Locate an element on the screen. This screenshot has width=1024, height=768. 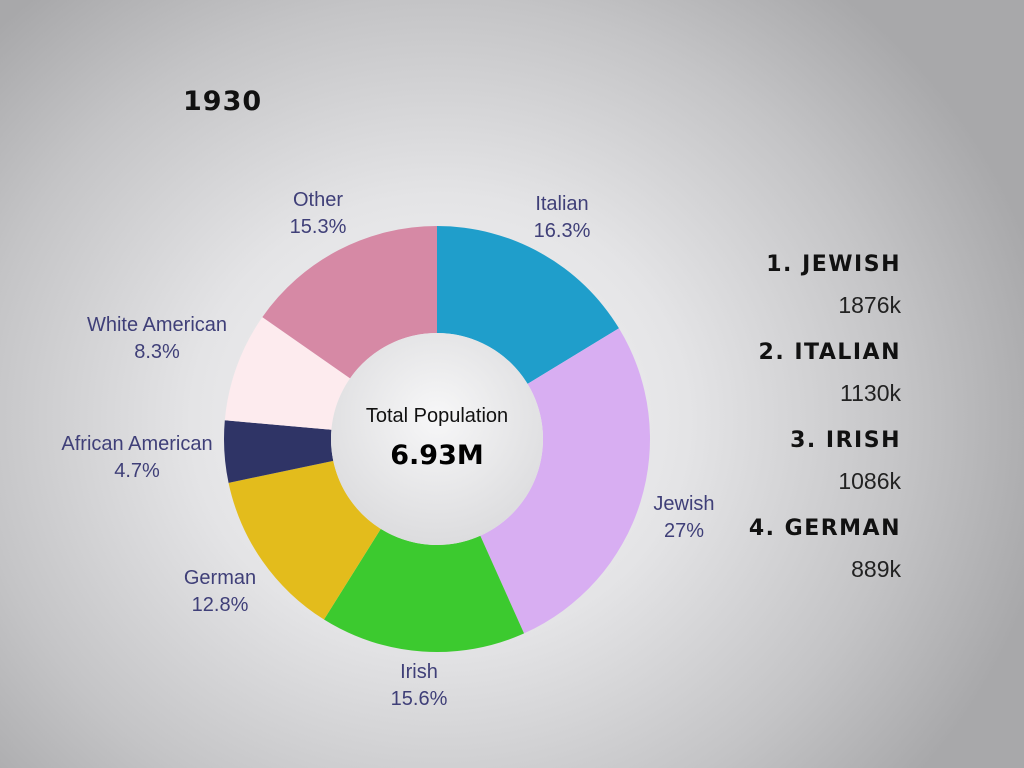
chart-title: 1930 is located at coordinates (223, 101).